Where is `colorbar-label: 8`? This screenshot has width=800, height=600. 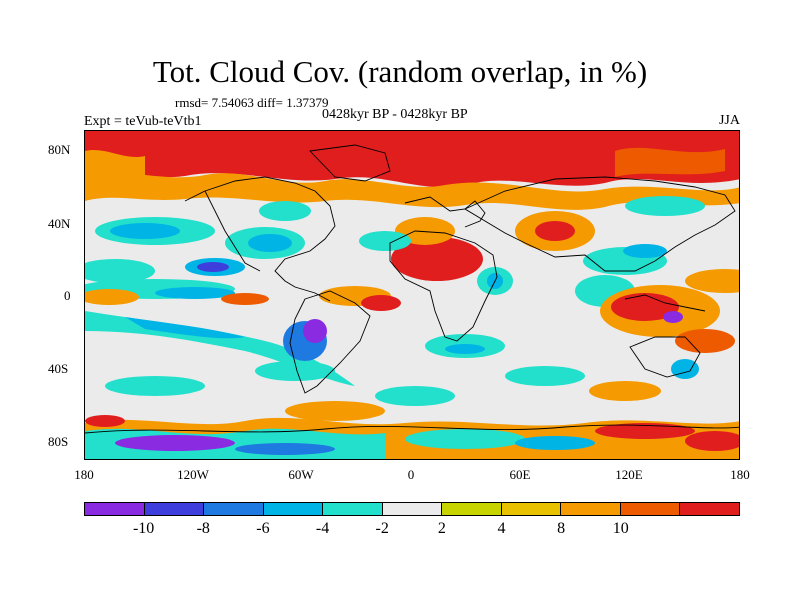 colorbar-label: 8 is located at coordinates (561, 528).